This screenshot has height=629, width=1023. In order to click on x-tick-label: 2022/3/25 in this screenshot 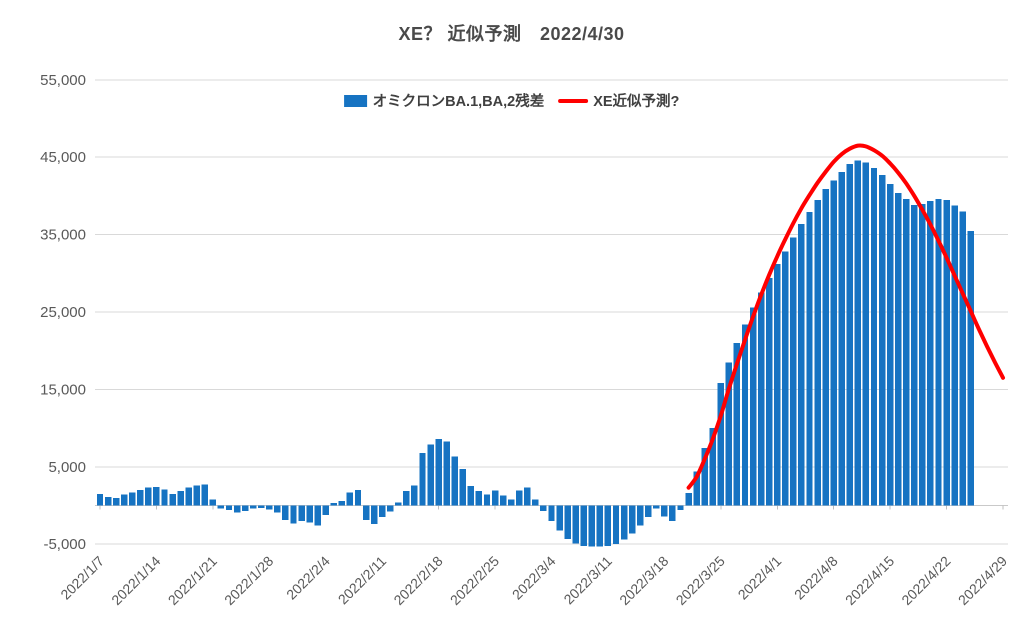, I will do `click(701, 581)`.